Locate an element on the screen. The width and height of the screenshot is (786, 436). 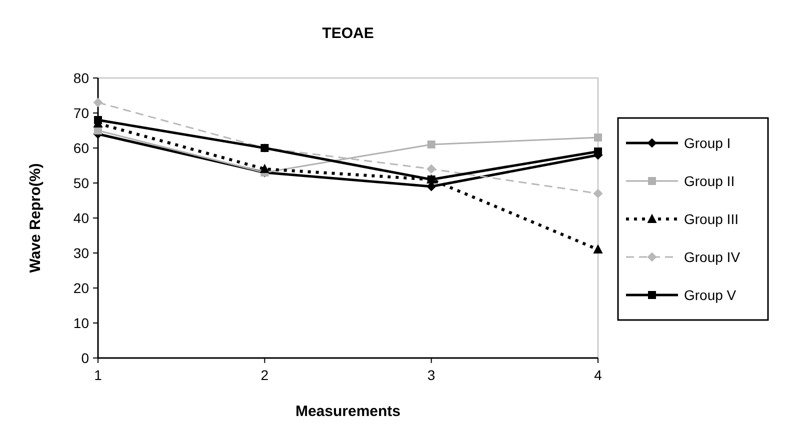
y-axis-title: Wave Repro(%) is located at coordinates (35, 218).